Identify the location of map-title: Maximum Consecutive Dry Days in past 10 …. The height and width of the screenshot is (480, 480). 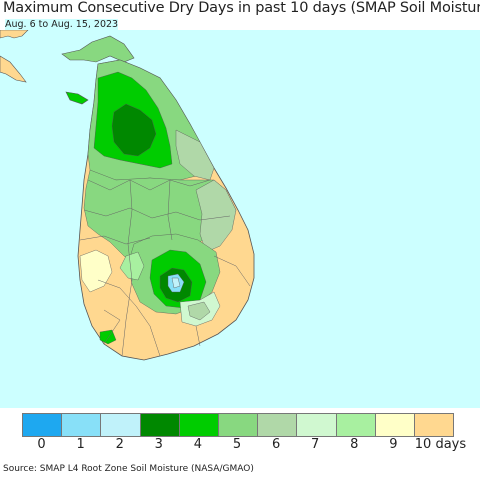
(241, 8).